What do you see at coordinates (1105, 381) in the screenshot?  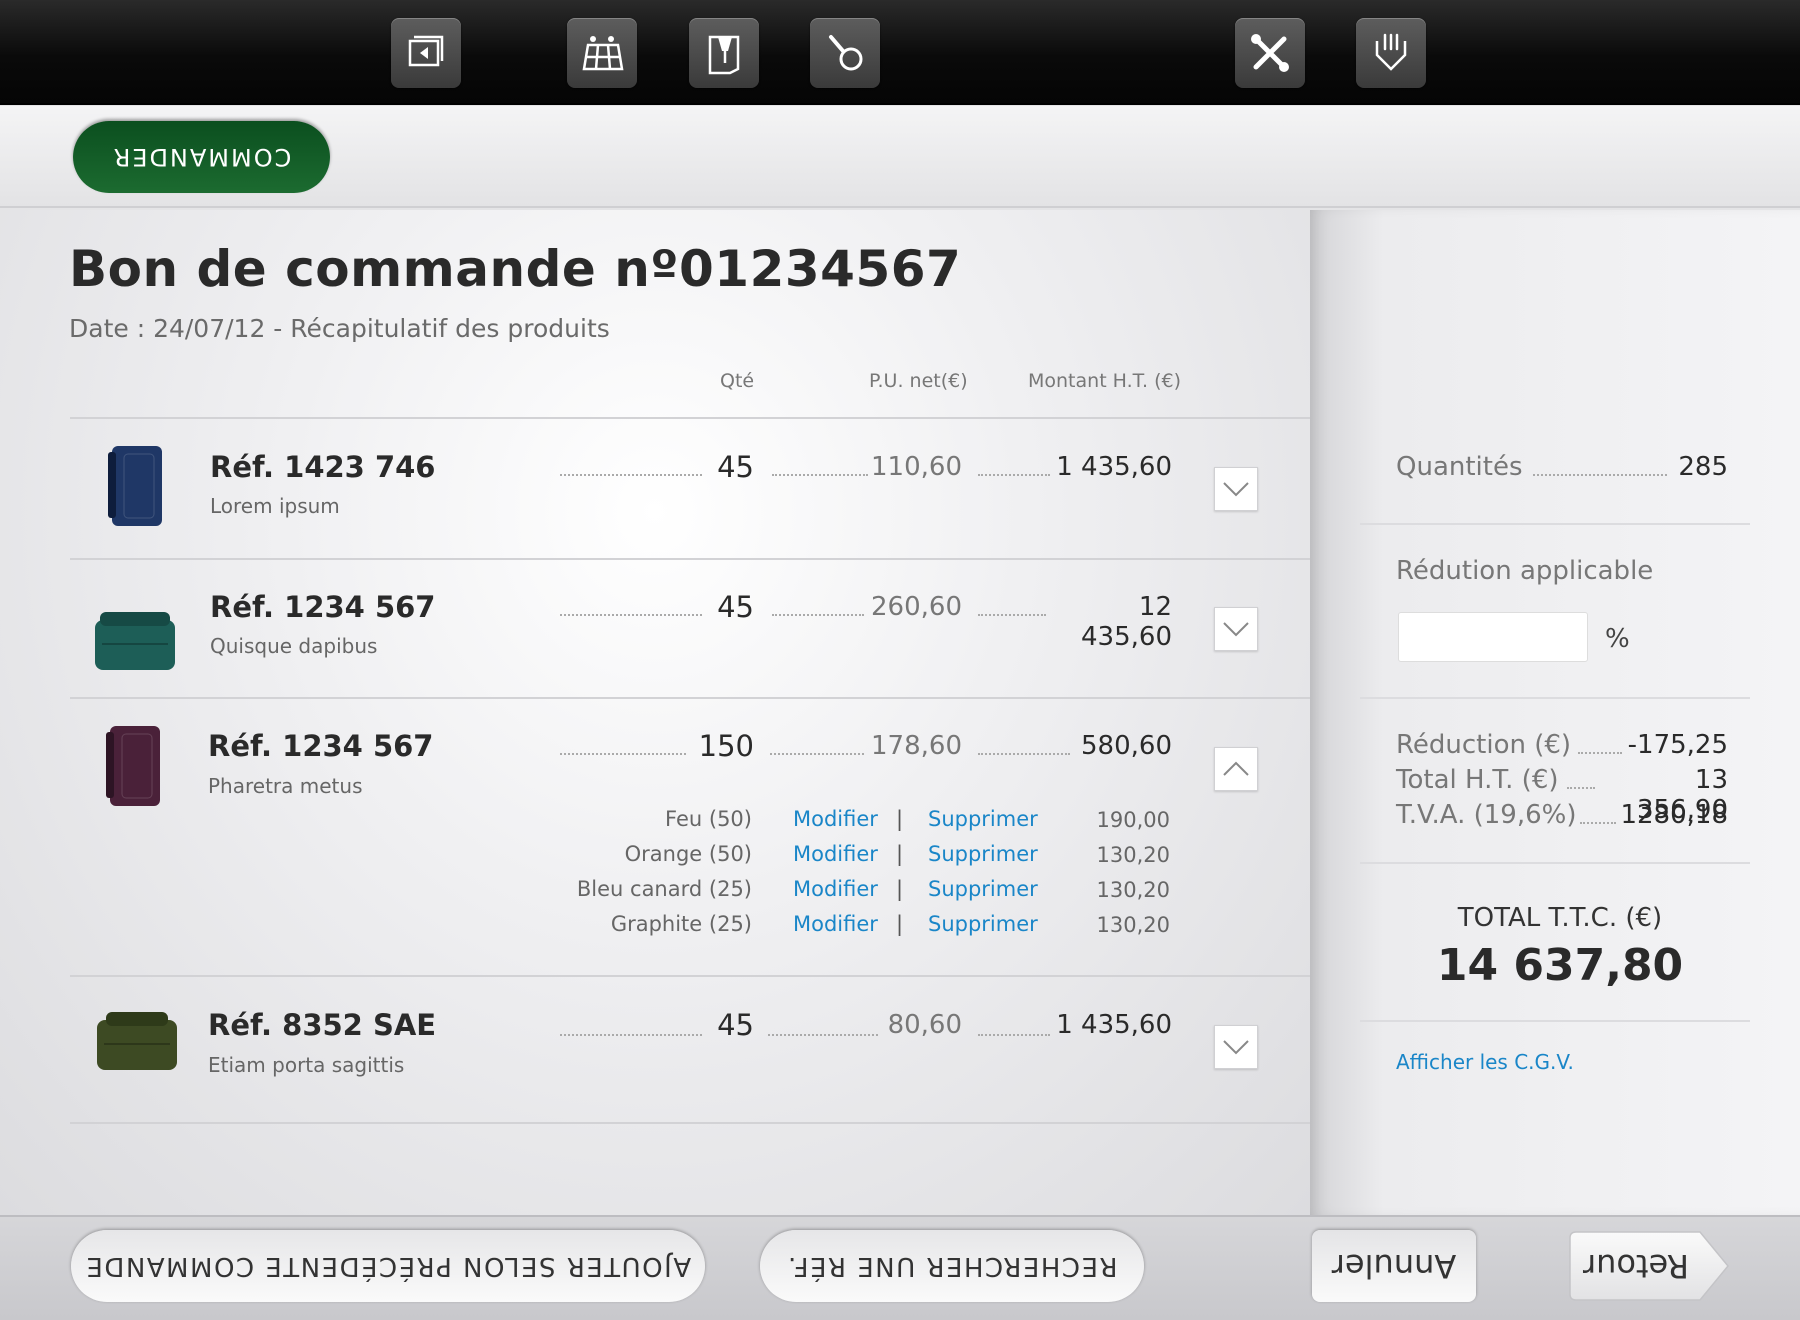 I see `column-header-montant: Montant H.T. (€)` at bounding box center [1105, 381].